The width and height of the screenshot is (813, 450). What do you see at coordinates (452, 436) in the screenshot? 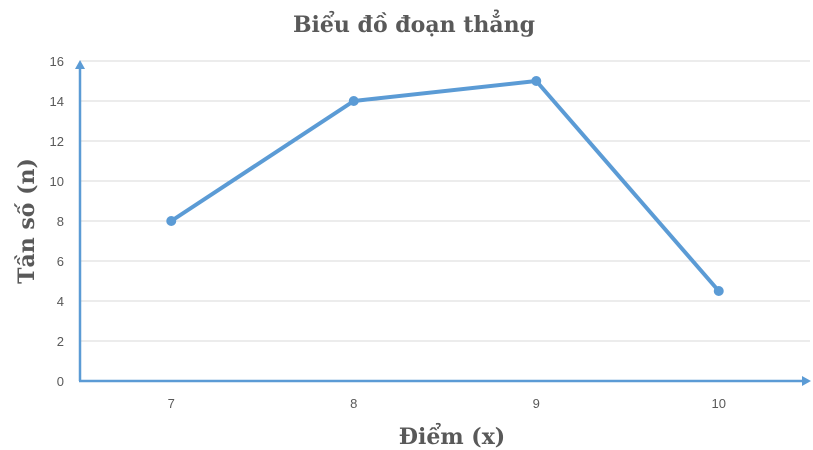
I see `x-axis-title: Điểm (x)` at bounding box center [452, 436].